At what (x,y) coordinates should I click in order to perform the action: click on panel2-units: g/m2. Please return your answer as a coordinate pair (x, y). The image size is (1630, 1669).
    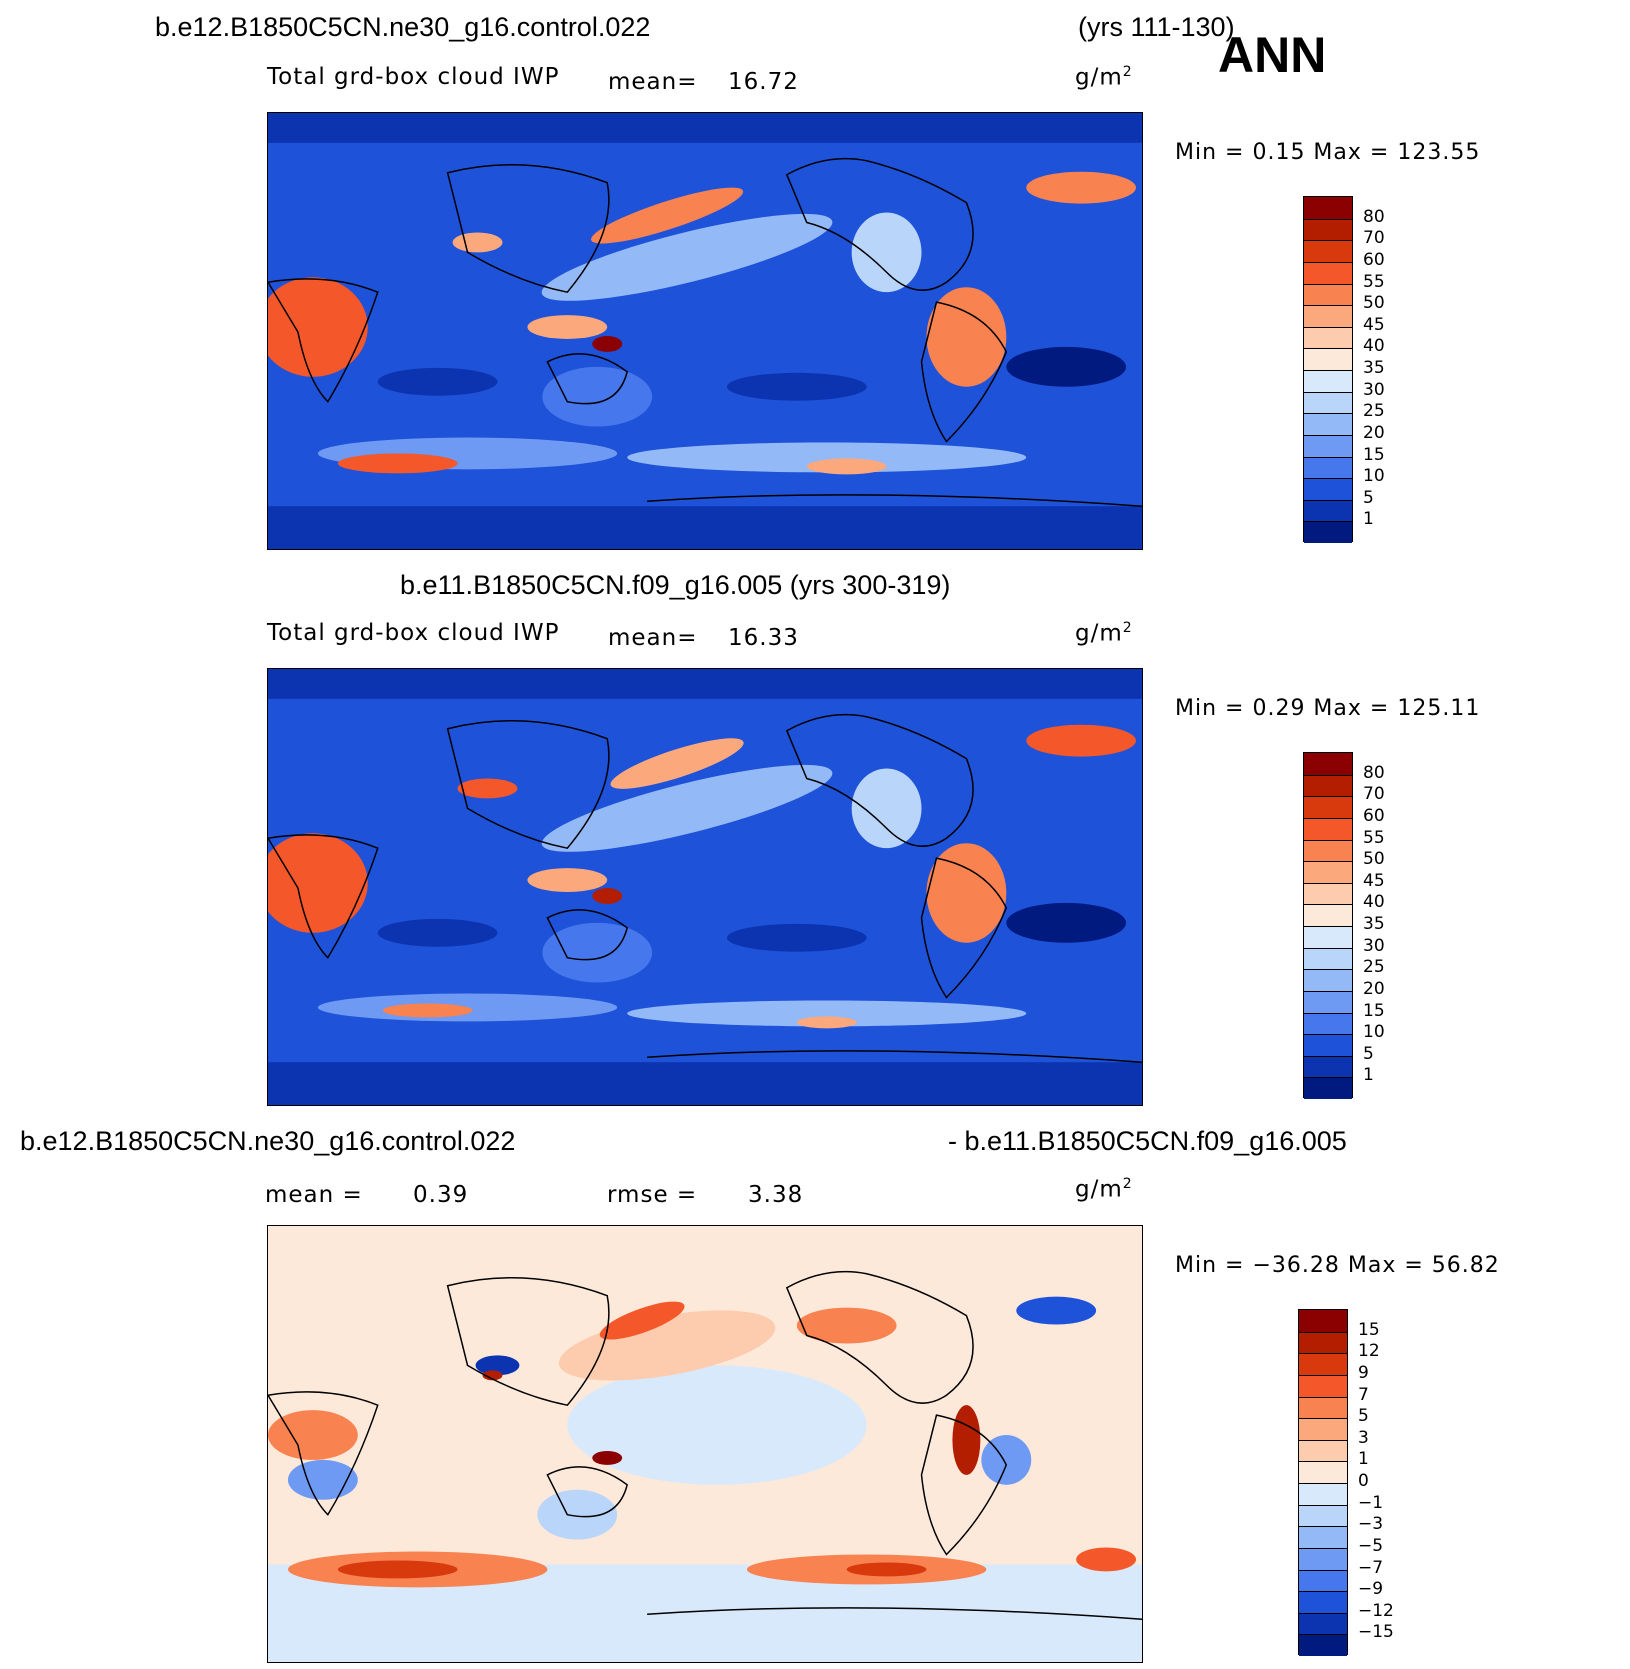
    Looking at the image, I should click on (1104, 633).